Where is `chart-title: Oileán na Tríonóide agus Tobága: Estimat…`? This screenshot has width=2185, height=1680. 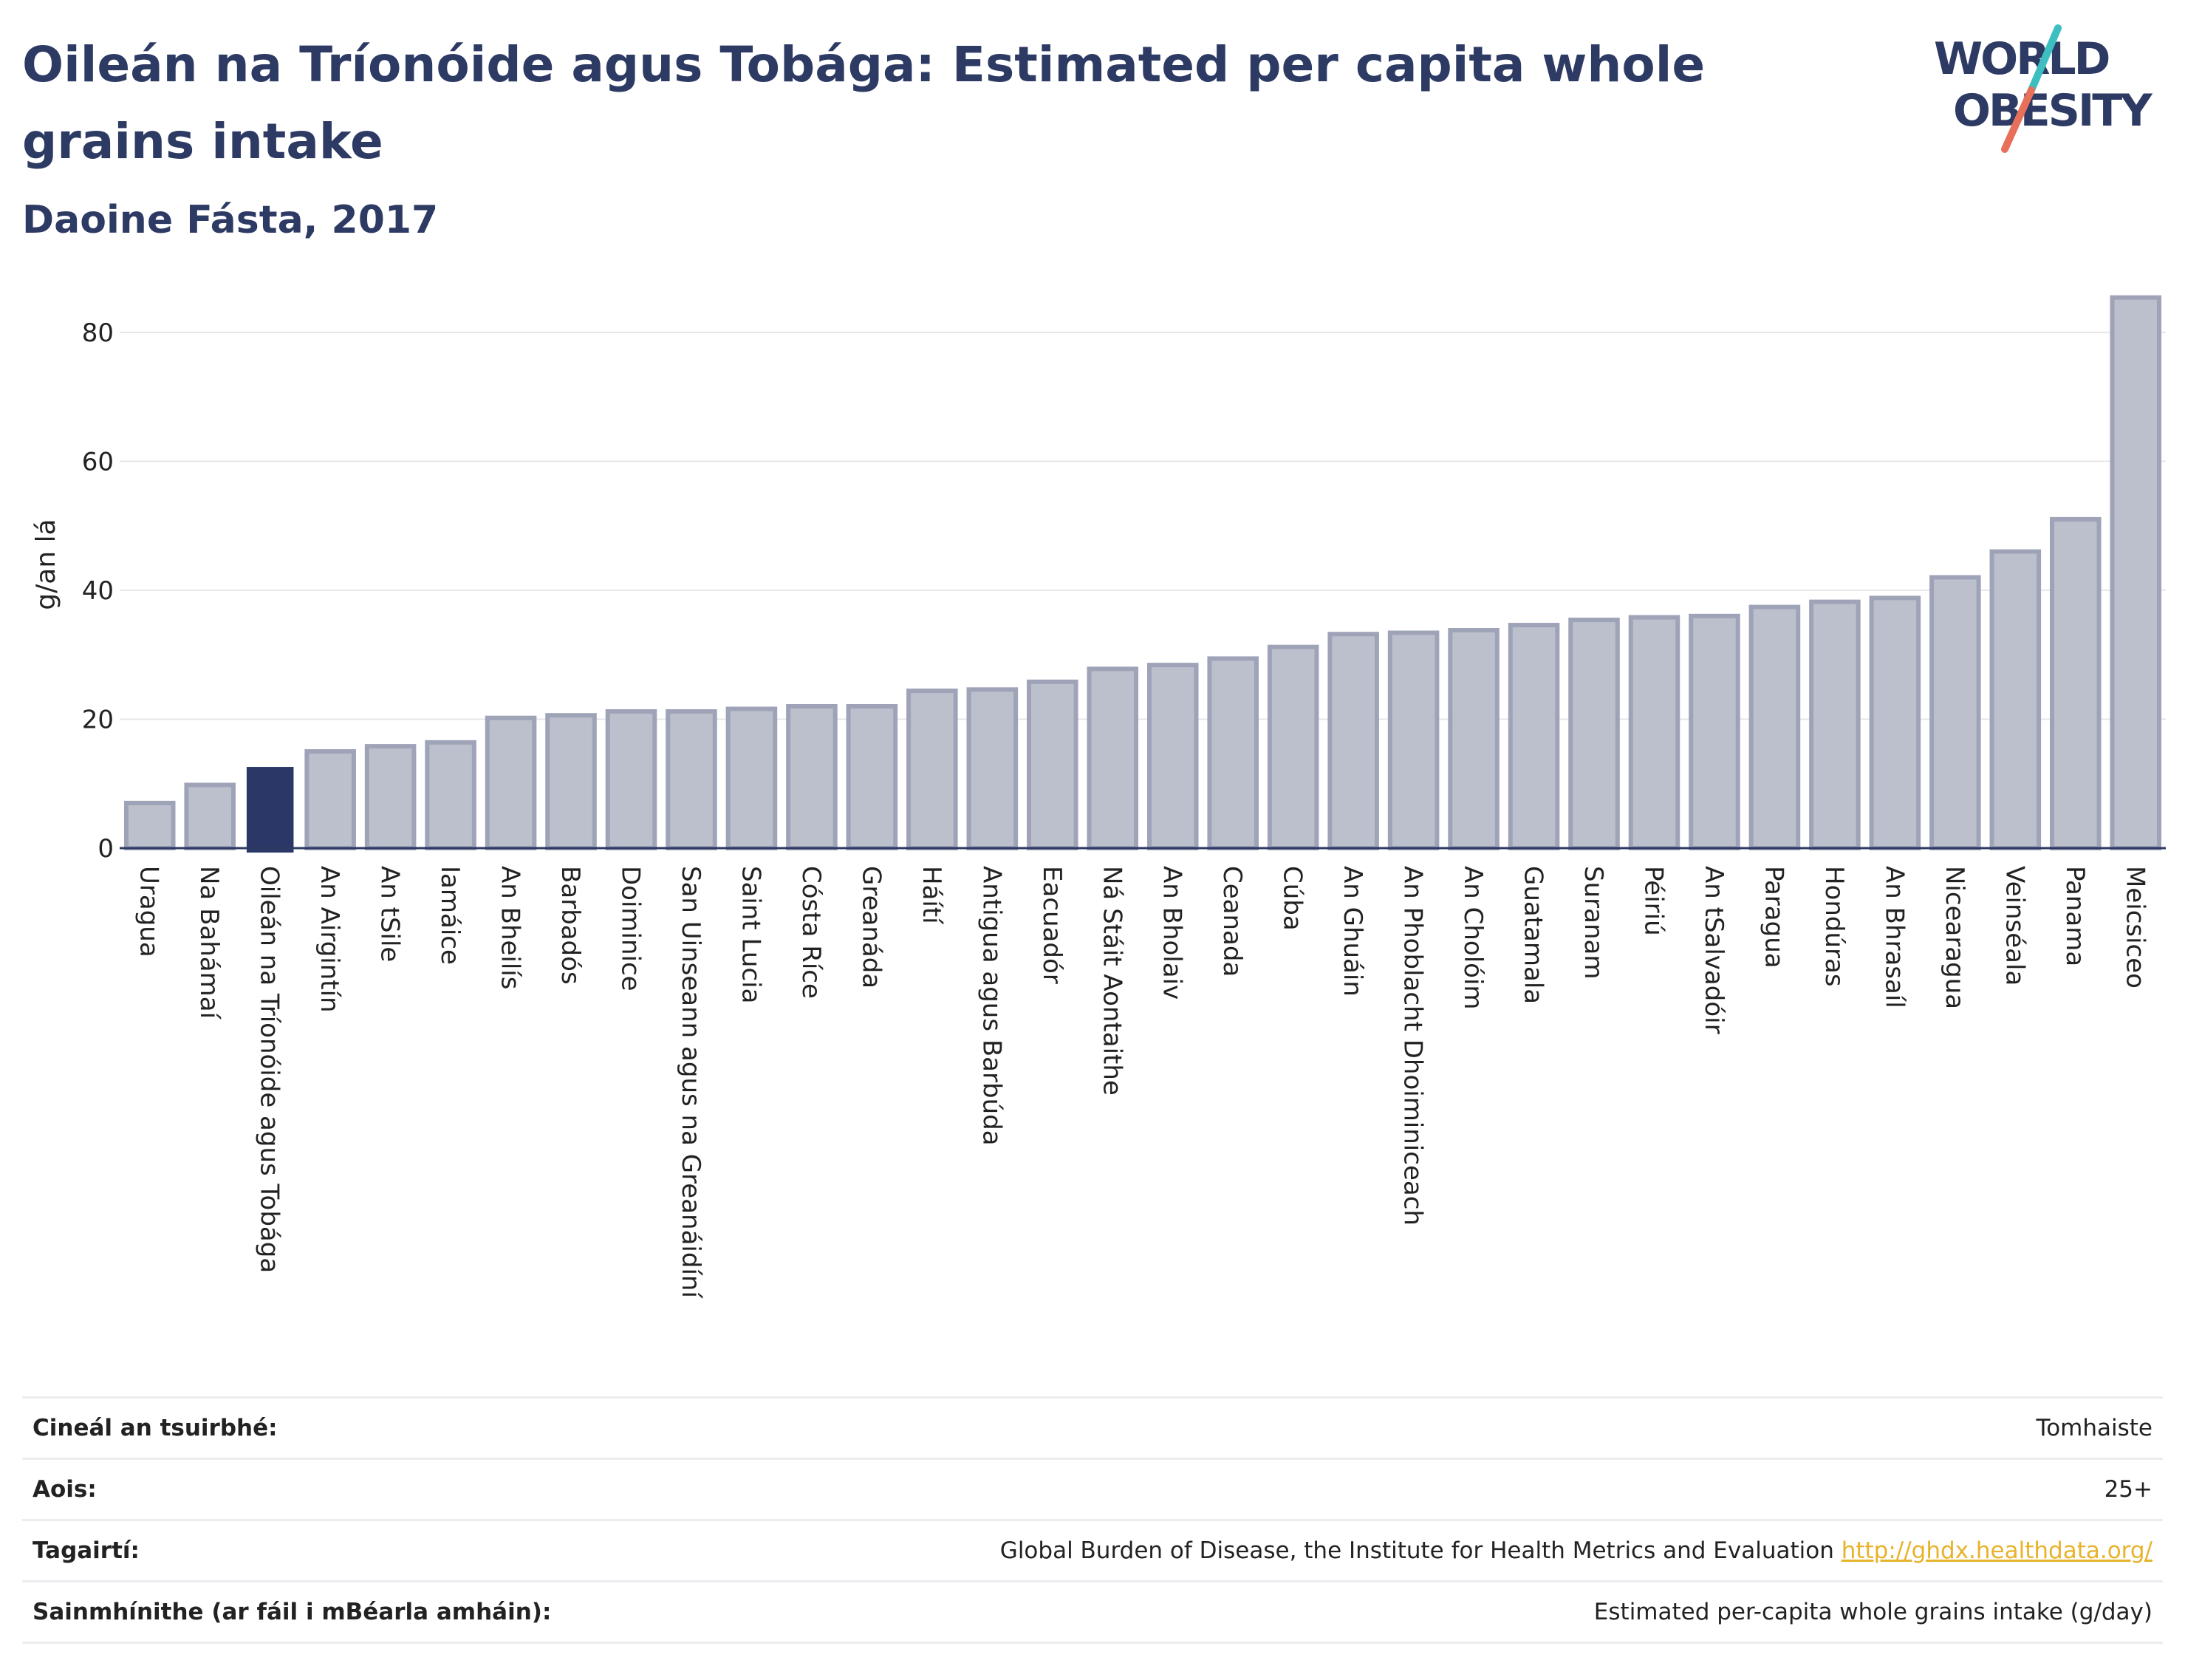
chart-title: Oileán na Tríonóide agus Tobága: Estimat… is located at coordinates (864, 103).